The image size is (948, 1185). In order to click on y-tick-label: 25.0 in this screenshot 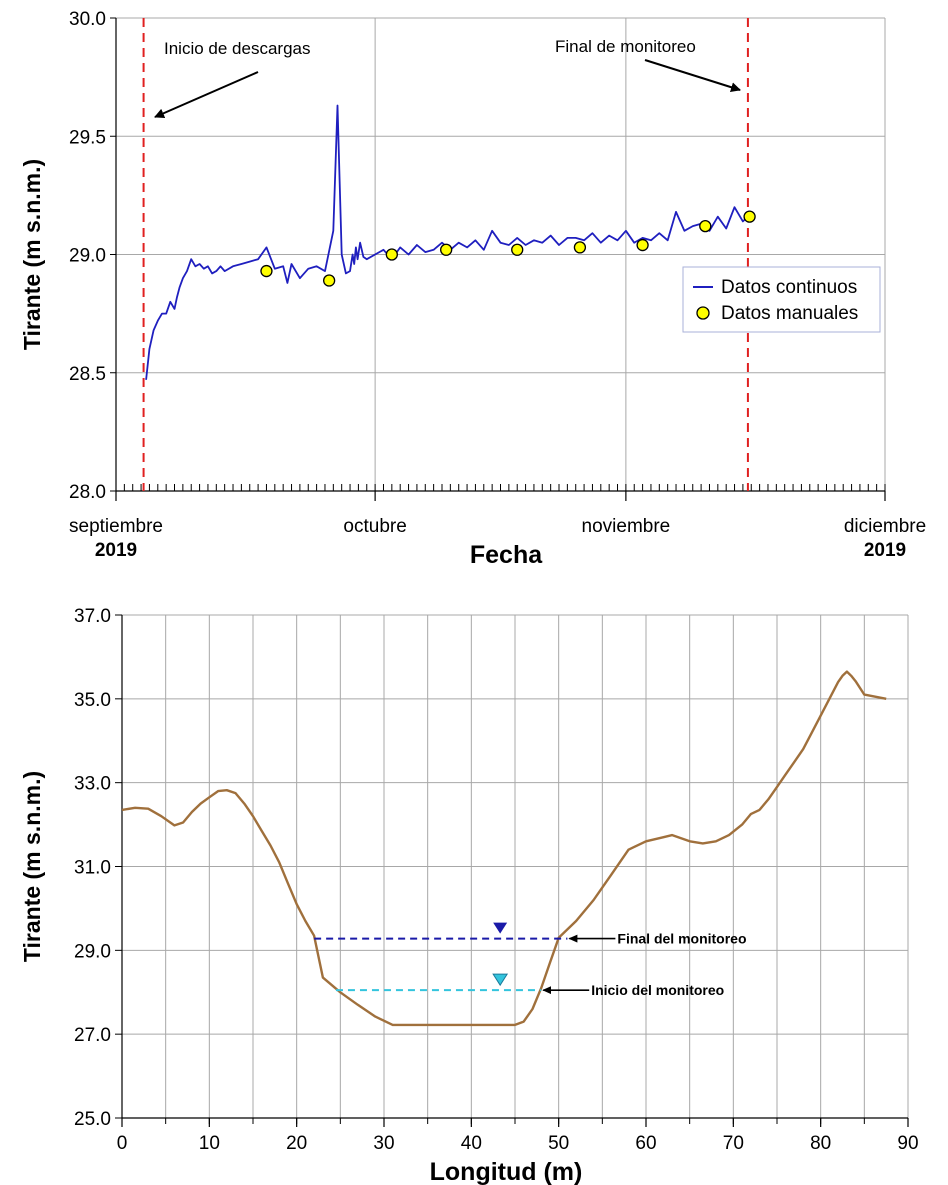, I will do `click(92, 1119)`.